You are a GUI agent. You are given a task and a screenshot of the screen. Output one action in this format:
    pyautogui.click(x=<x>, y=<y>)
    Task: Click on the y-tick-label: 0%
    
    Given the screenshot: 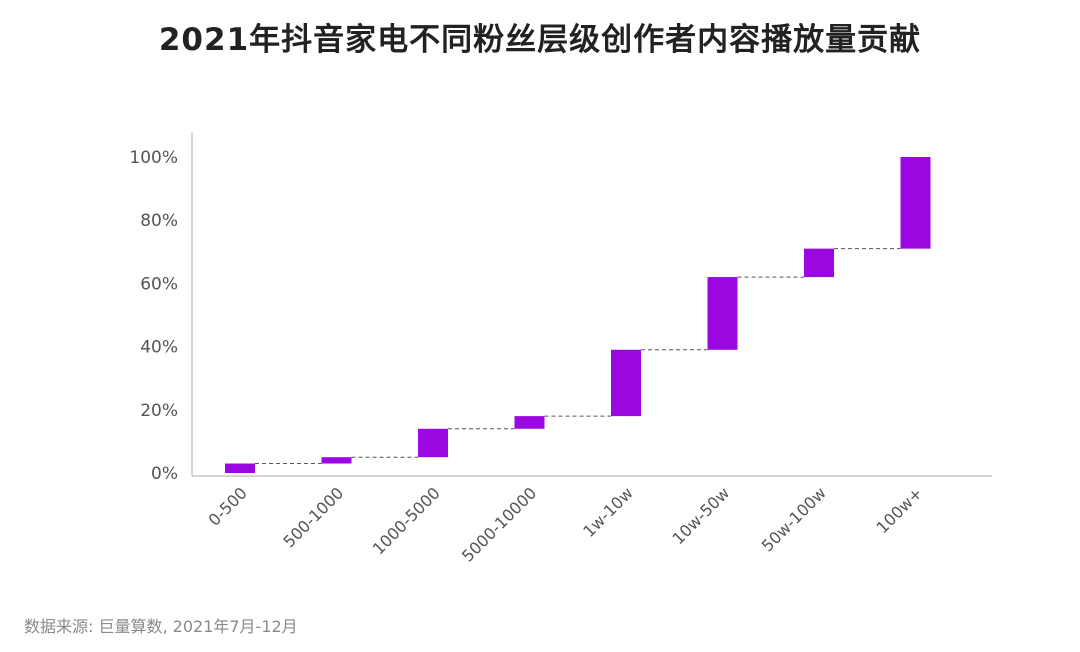 What is the action you would take?
    pyautogui.click(x=164, y=474)
    